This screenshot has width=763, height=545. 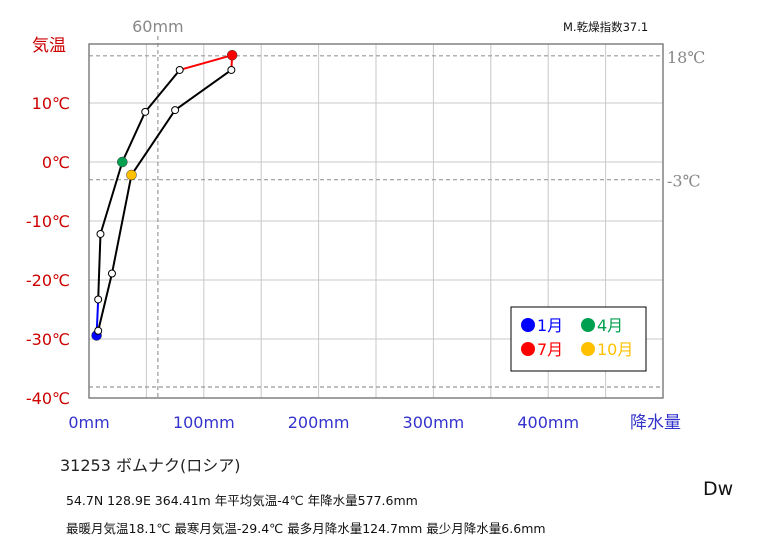 I want to click on legend: 1月 4月 7月 10月, so click(x=578, y=339).